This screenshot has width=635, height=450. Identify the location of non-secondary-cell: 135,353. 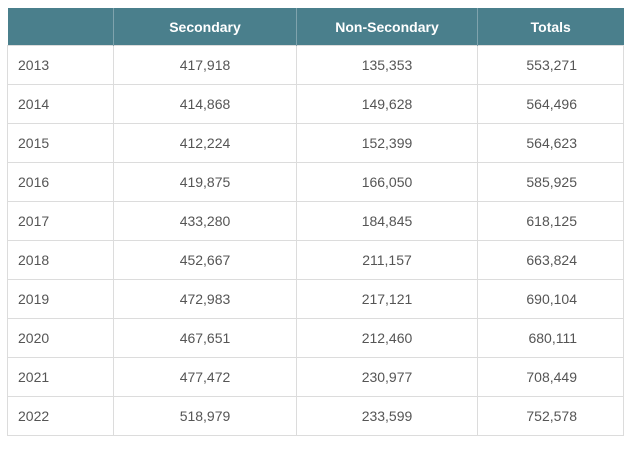
(387, 65).